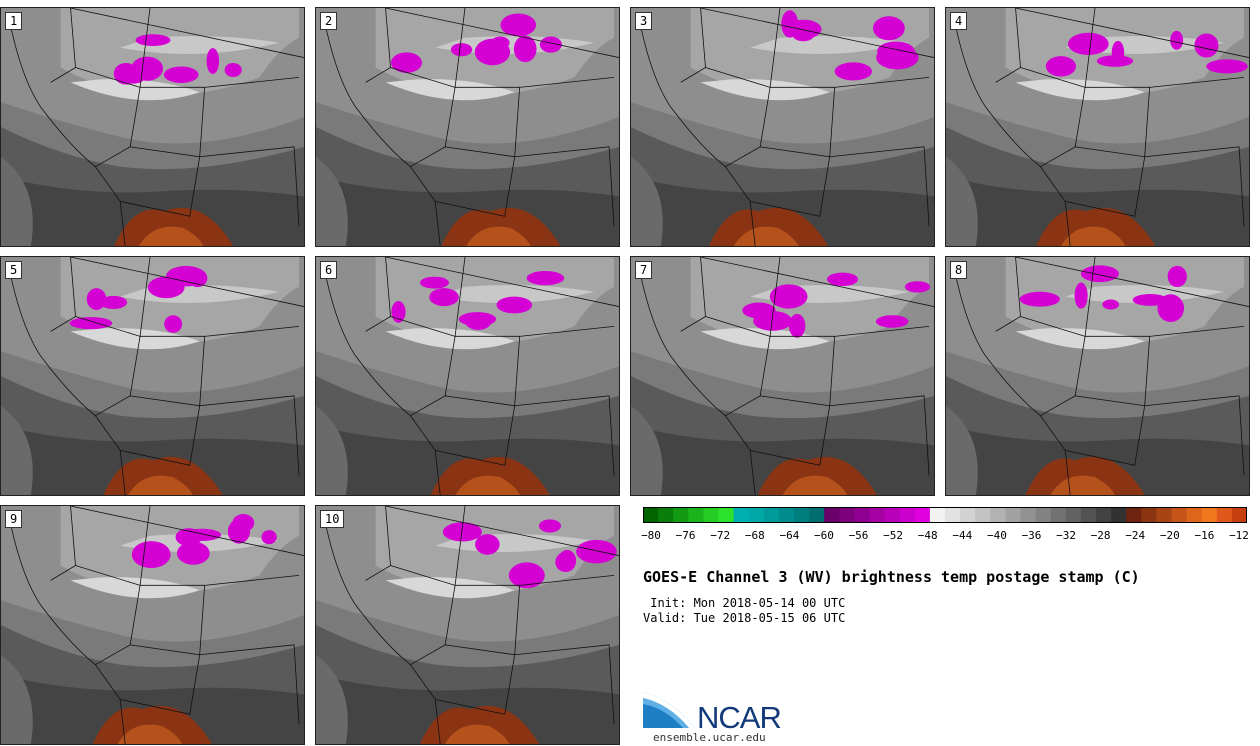 The width and height of the screenshot is (1260, 746). Describe the element at coordinates (669, 710) in the screenshot. I see `ncar-logo` at that location.